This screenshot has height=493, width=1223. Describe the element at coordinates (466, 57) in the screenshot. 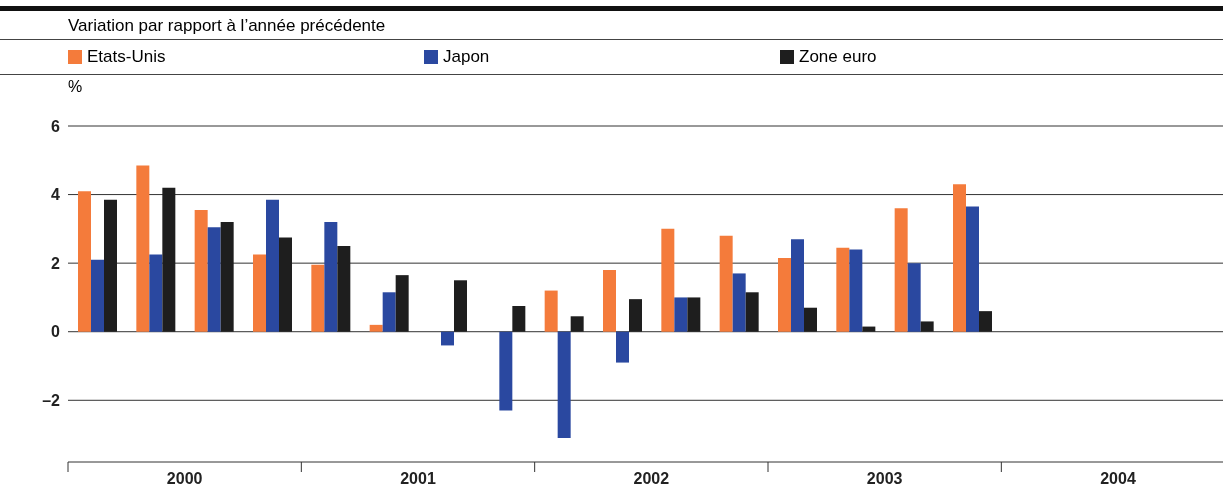

I see `legend-label: Japon` at that location.